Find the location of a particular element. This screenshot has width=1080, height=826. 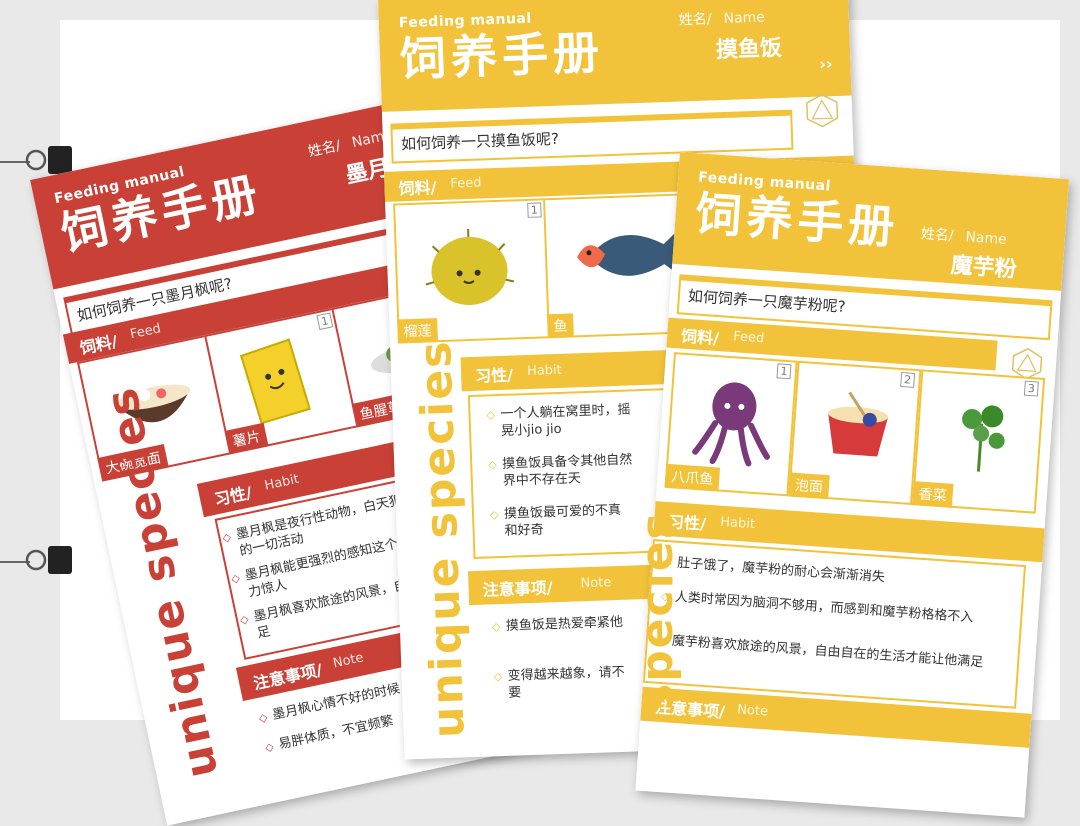

feed-item: 3 香菜 is located at coordinates (978, 441).